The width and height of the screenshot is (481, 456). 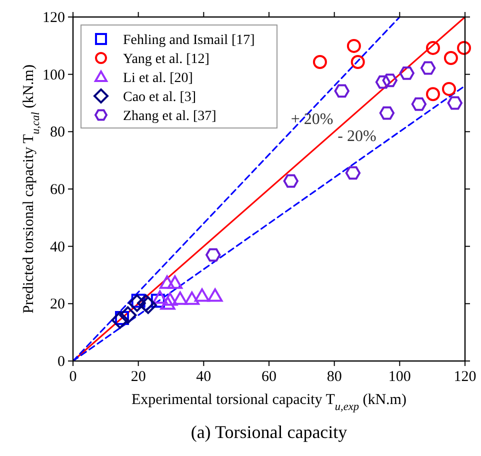 I want to click on text: (a) Torsional capacity, so click(x=269, y=432).